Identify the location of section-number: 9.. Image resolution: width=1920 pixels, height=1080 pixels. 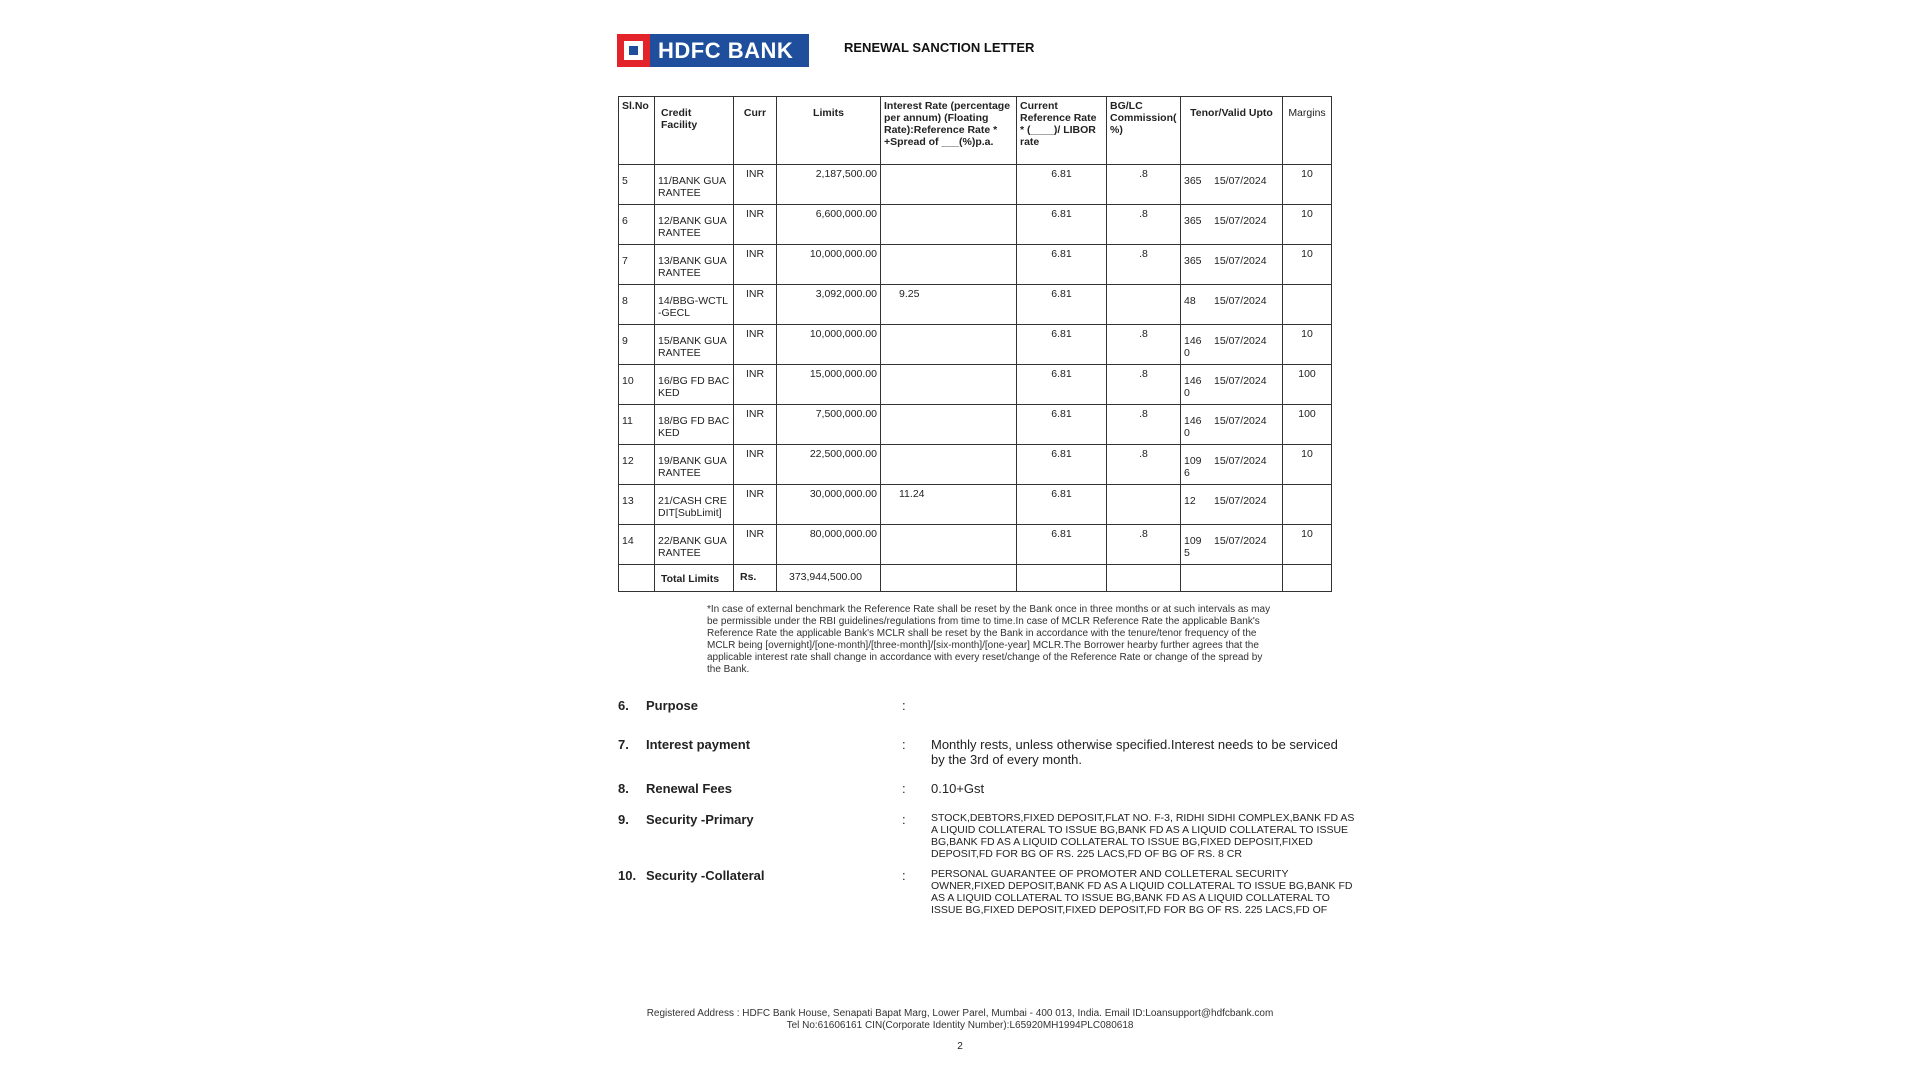
(623, 819).